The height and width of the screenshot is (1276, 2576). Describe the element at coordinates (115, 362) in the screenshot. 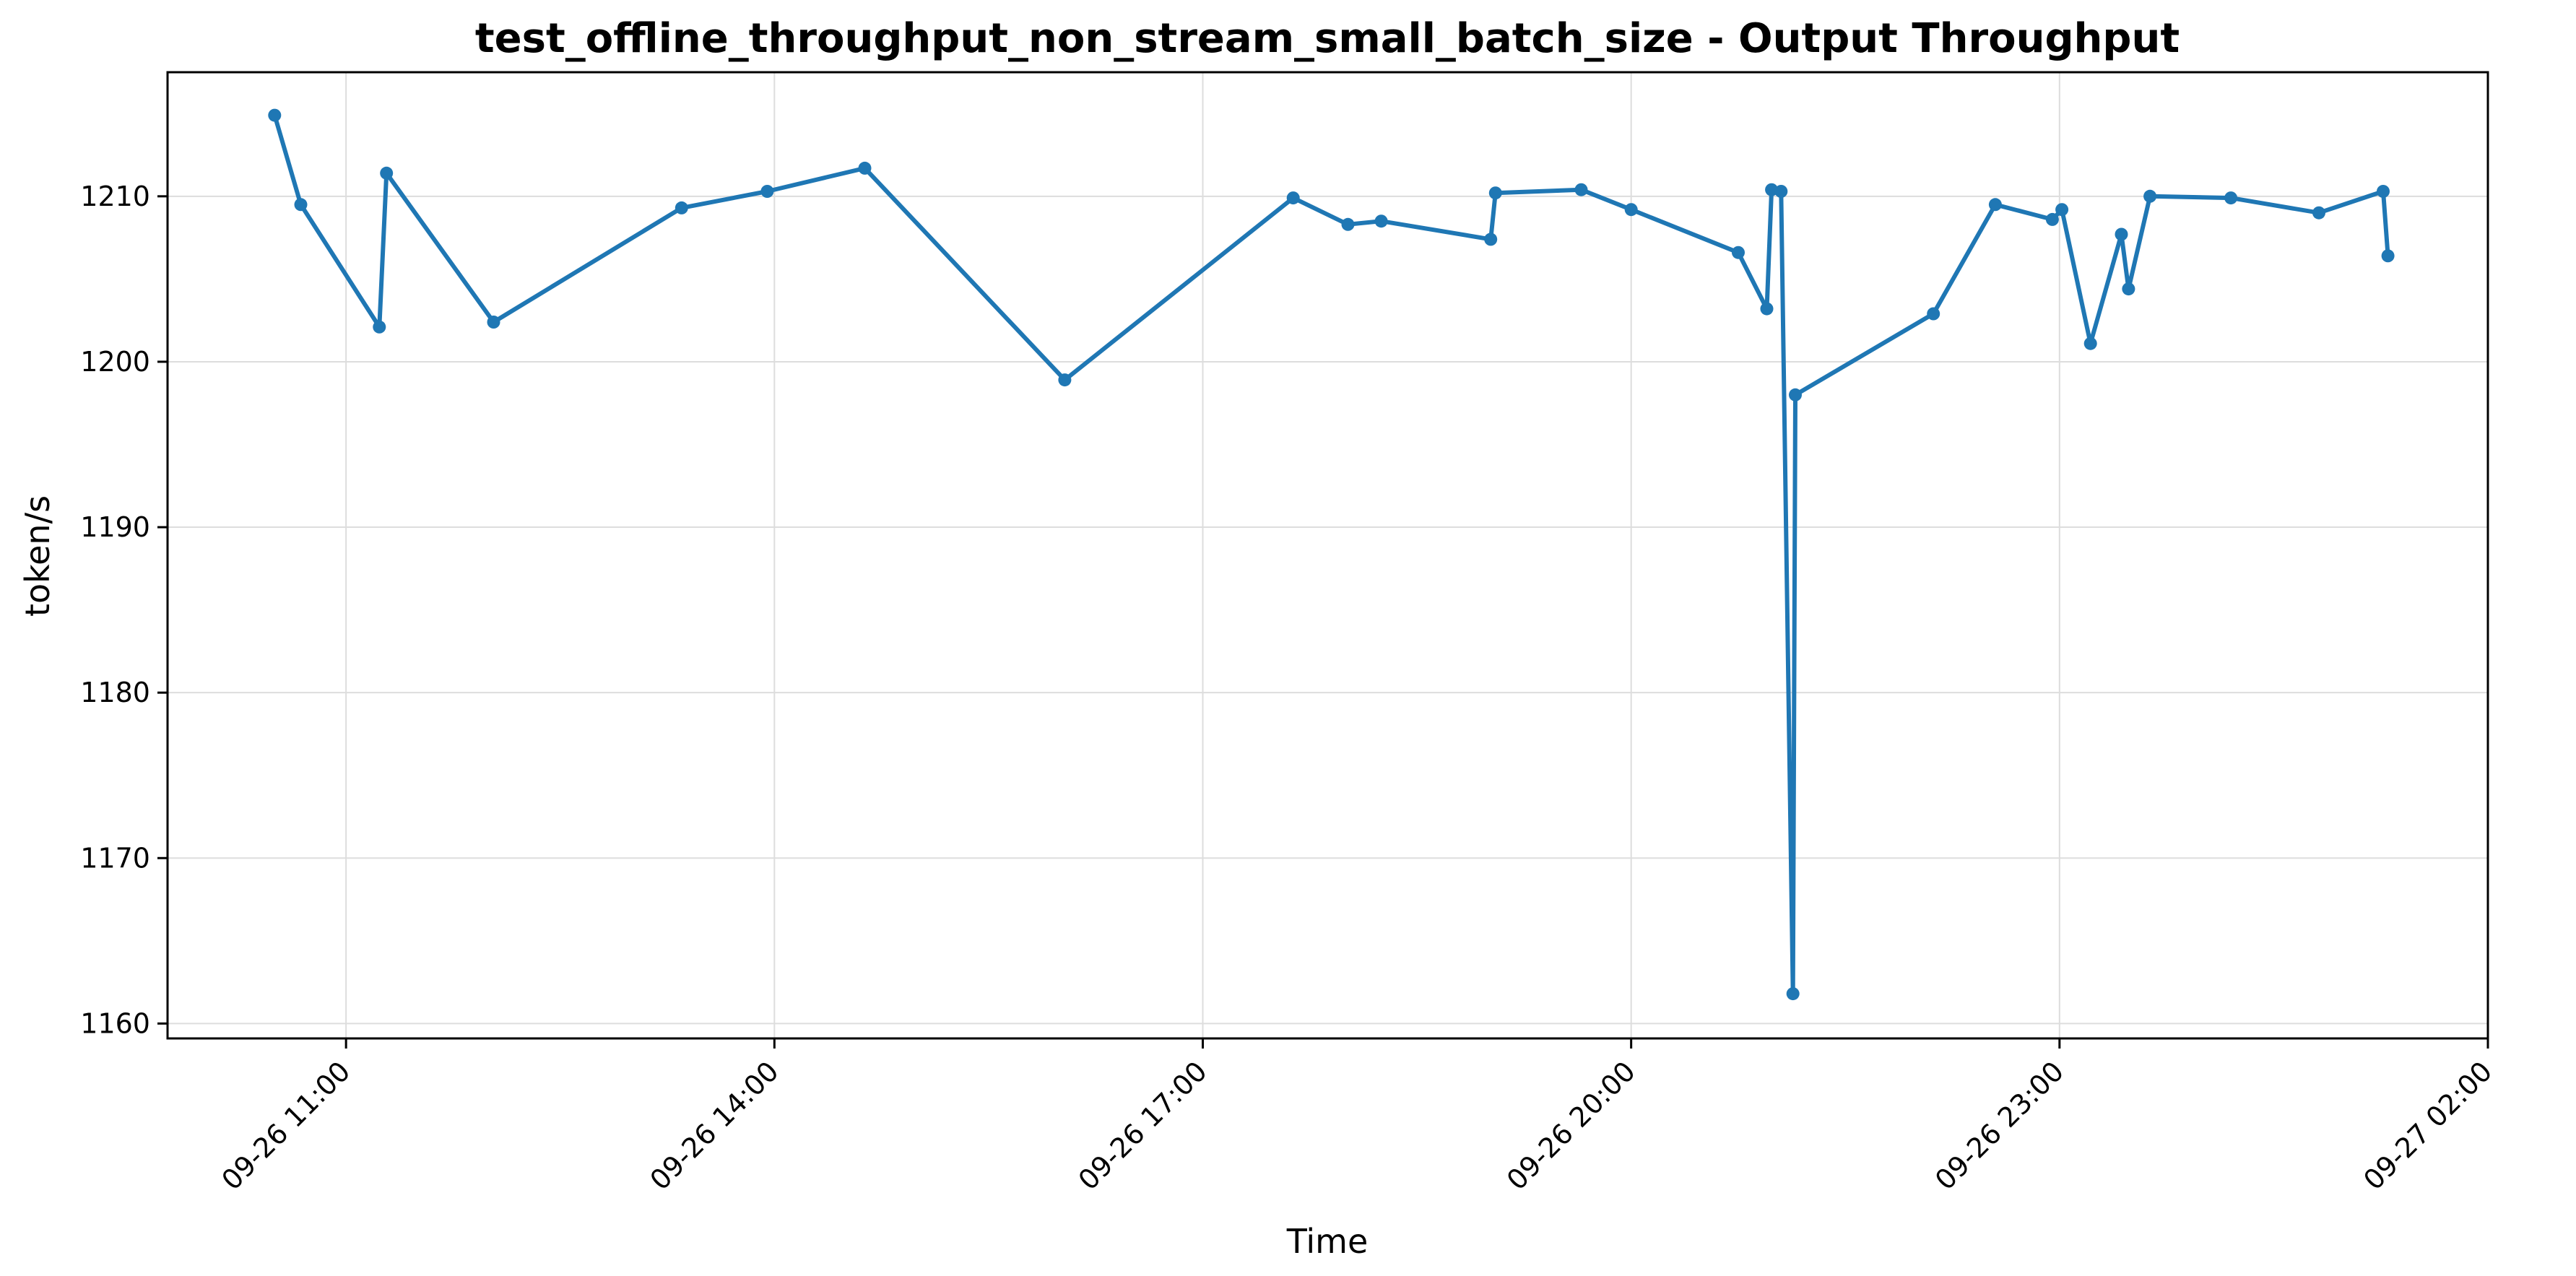

I see `y-tick-label: 1200` at that location.